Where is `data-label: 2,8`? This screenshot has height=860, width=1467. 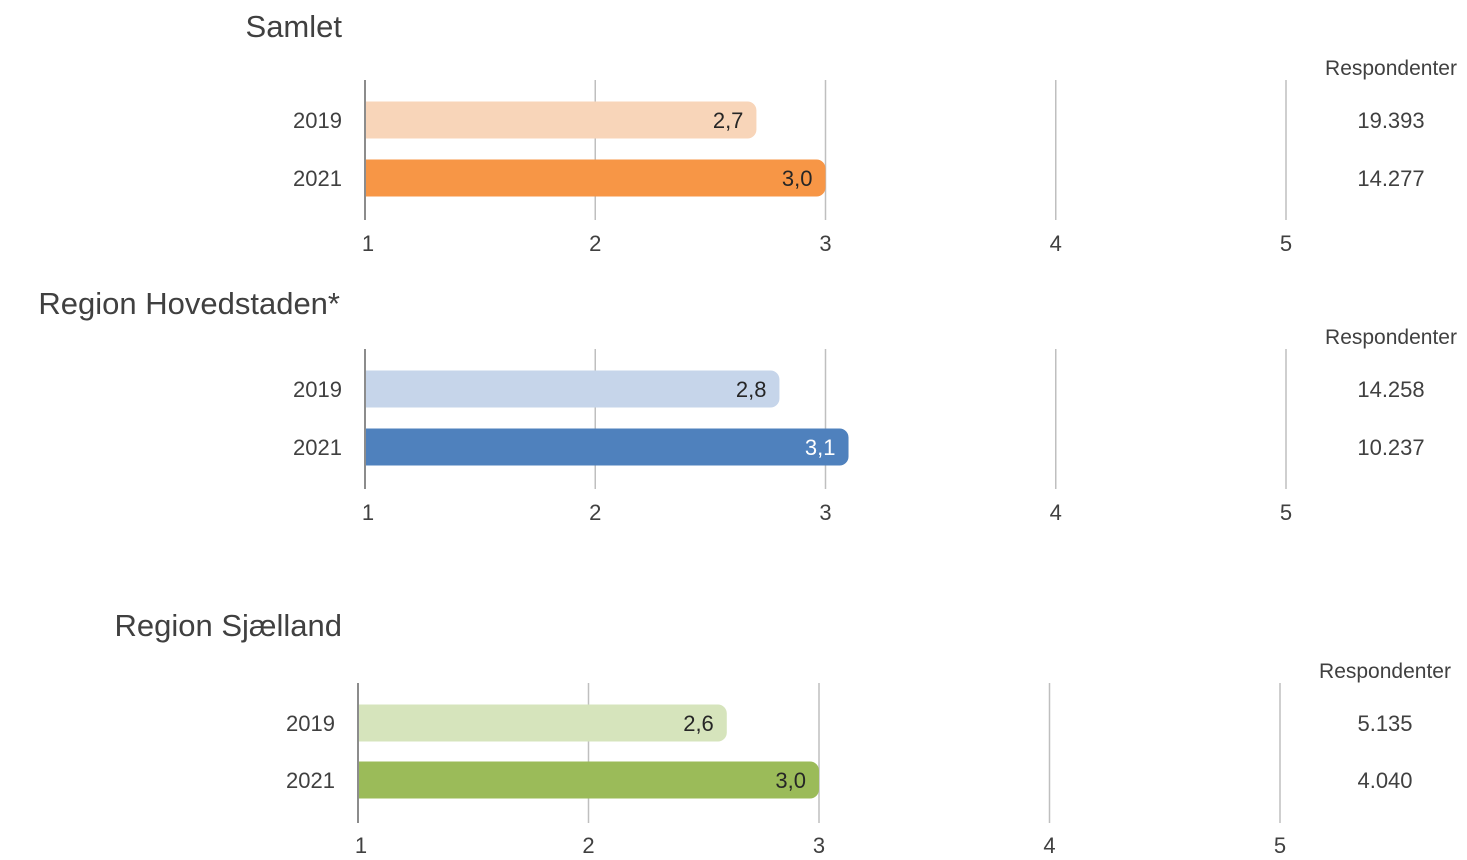
data-label: 2,8 is located at coordinates (751, 389).